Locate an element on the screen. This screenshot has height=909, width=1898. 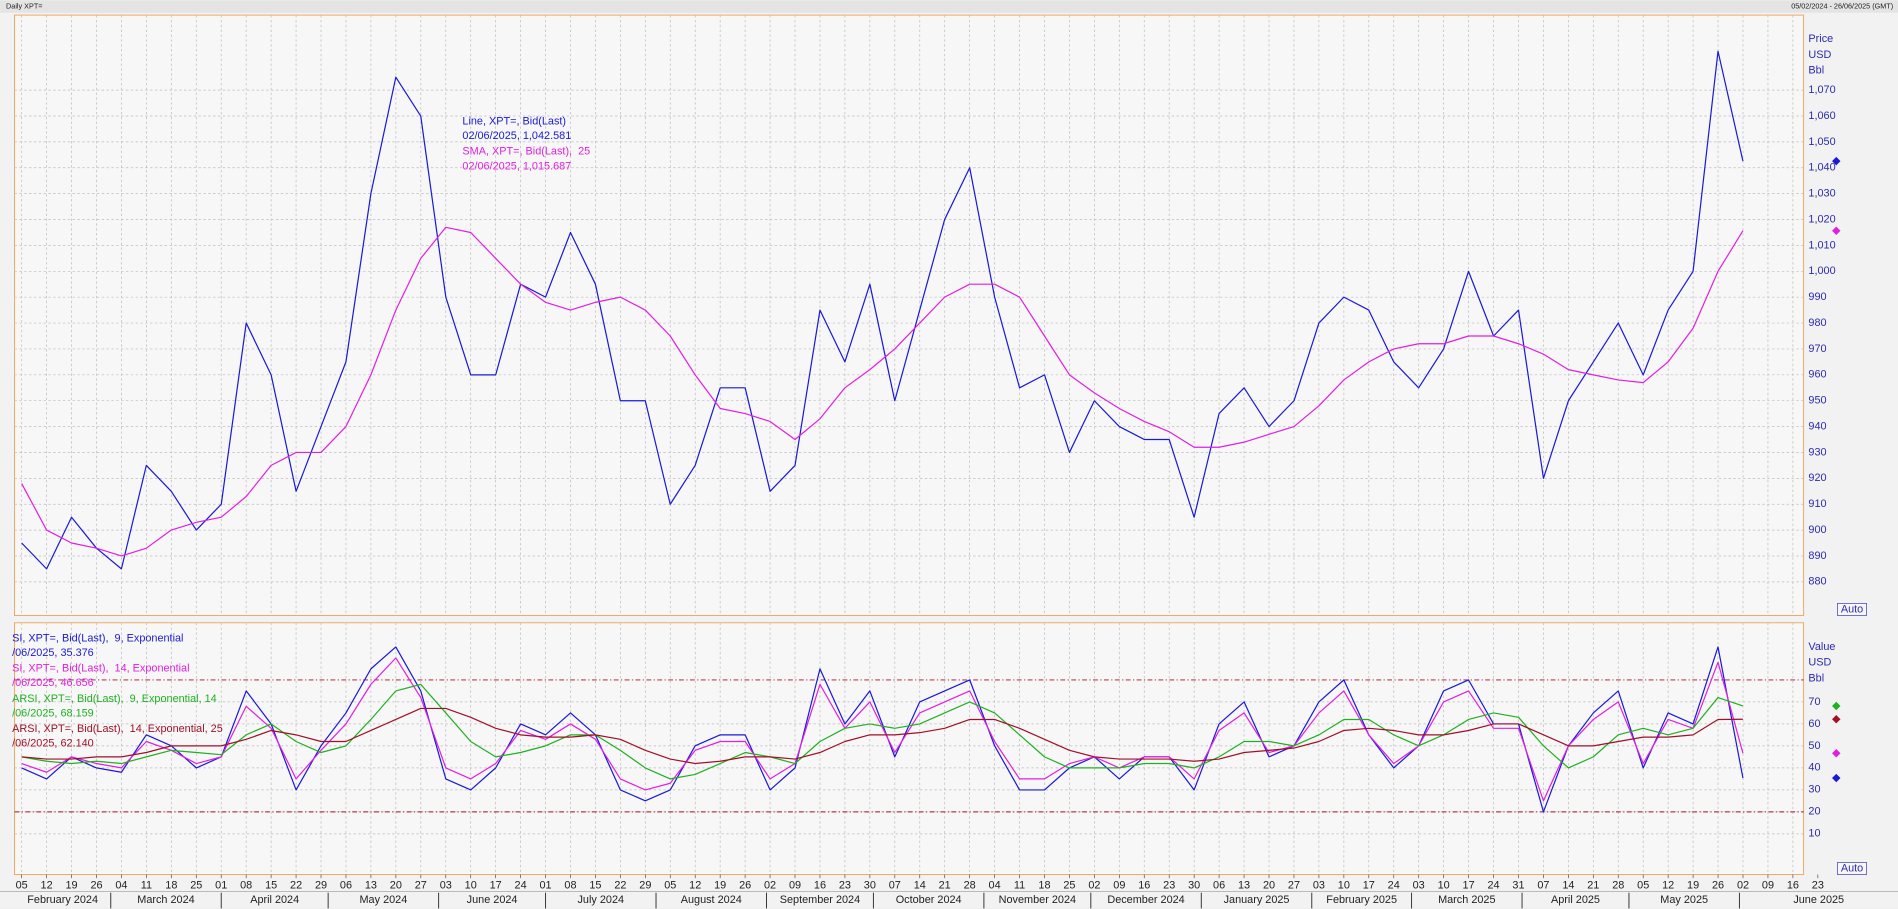
x-tick-label: 11 is located at coordinates (1019, 885).